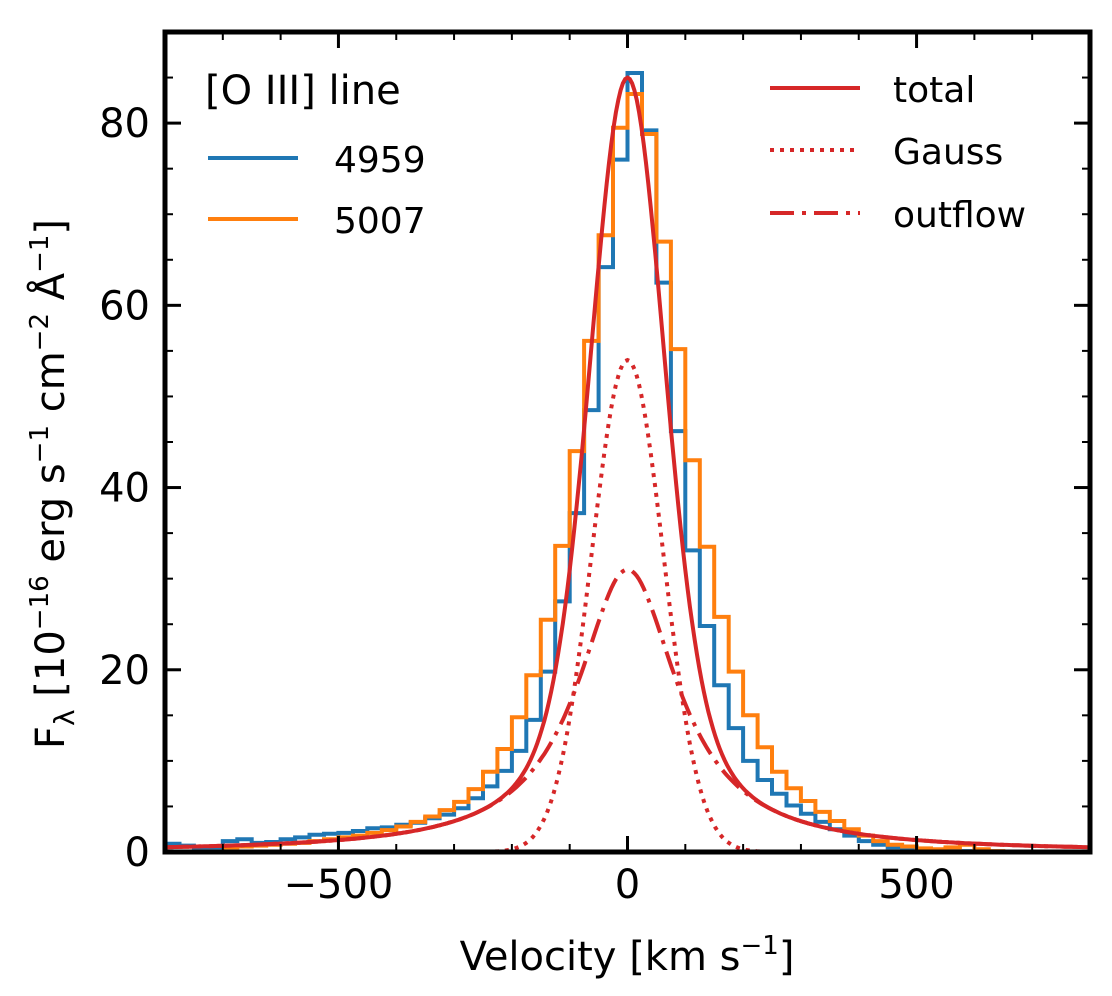 Image resolution: width=1112 pixels, height=996 pixels. What do you see at coordinates (948, 152) in the screenshot?
I see `legend-label-gauss: Gauss` at bounding box center [948, 152].